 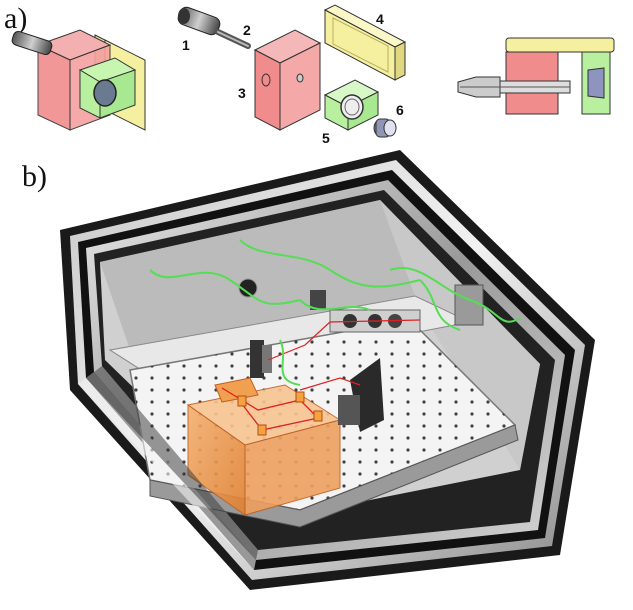 I want to click on laser-beam-lower, so click(x=272, y=411).